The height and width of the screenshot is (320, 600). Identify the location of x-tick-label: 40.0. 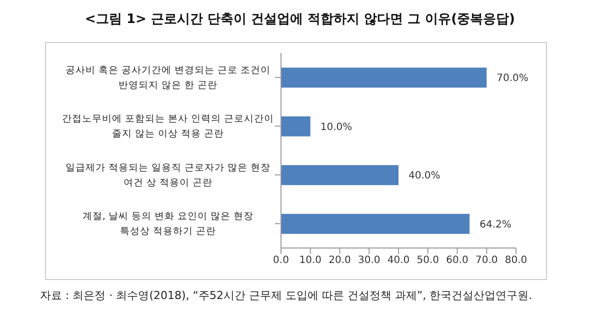
(398, 260).